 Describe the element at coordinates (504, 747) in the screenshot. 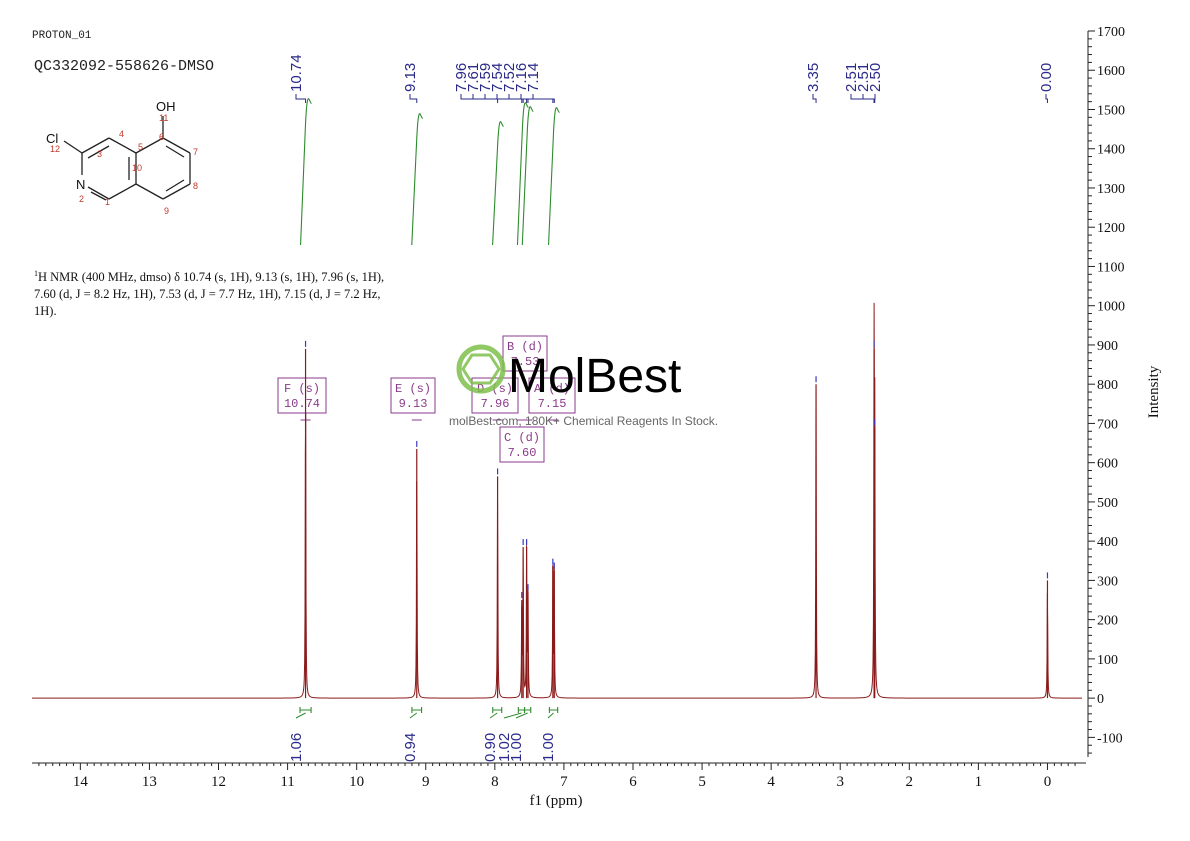

I see `integral-value: 1.02` at that location.